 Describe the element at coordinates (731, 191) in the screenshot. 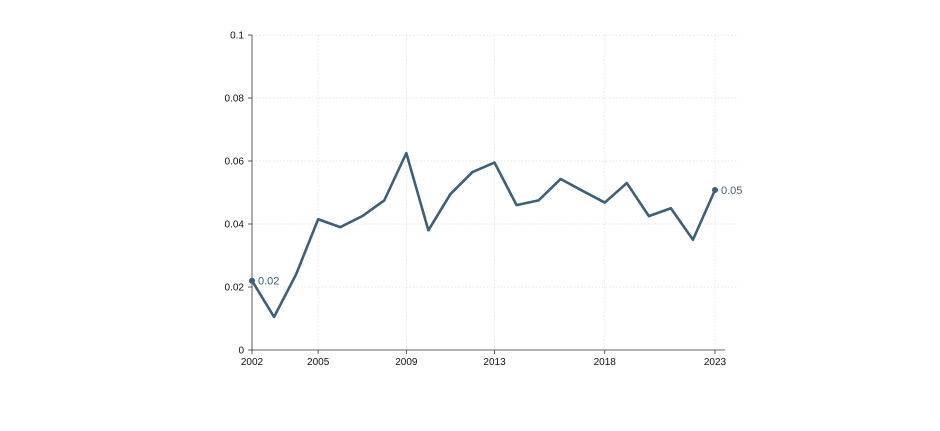

I see `endpoint-label: 0.05` at that location.